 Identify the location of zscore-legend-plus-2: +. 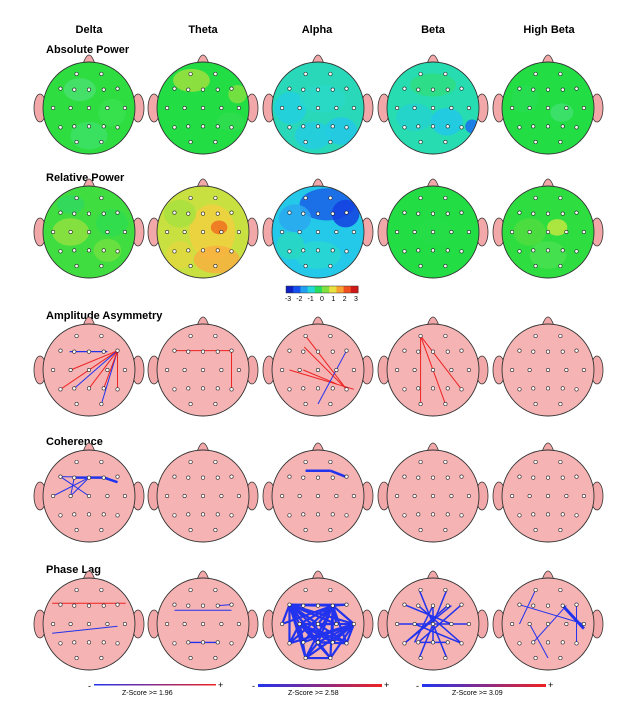
(387, 685).